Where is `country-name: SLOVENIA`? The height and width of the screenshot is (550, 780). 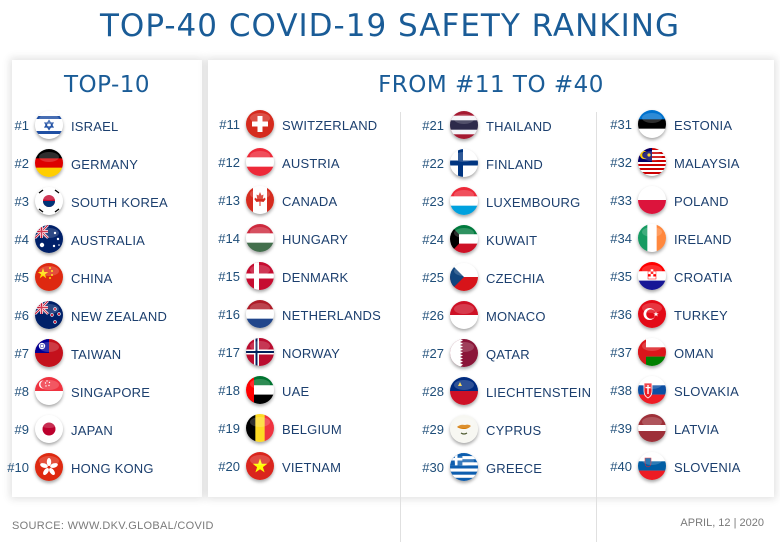 country-name: SLOVENIA is located at coordinates (707, 467).